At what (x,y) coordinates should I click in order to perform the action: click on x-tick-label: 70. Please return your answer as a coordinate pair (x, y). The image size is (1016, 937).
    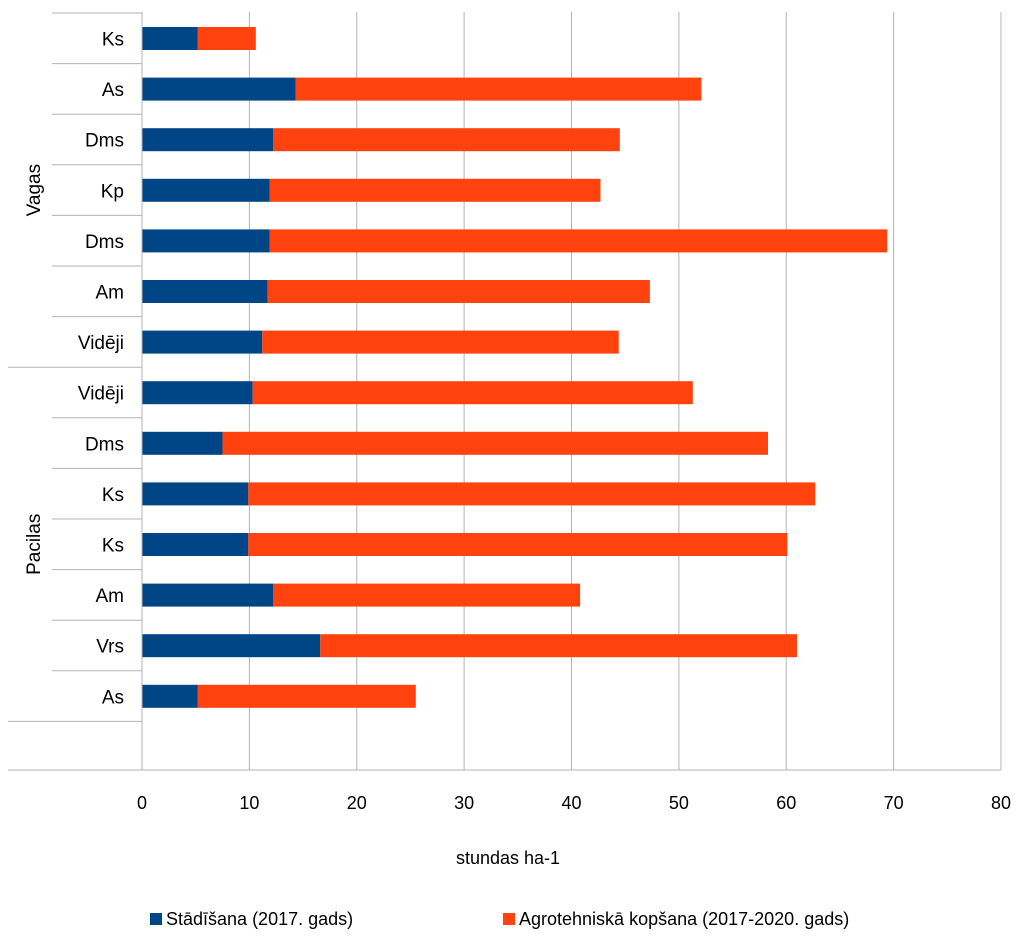
    Looking at the image, I should click on (894, 803).